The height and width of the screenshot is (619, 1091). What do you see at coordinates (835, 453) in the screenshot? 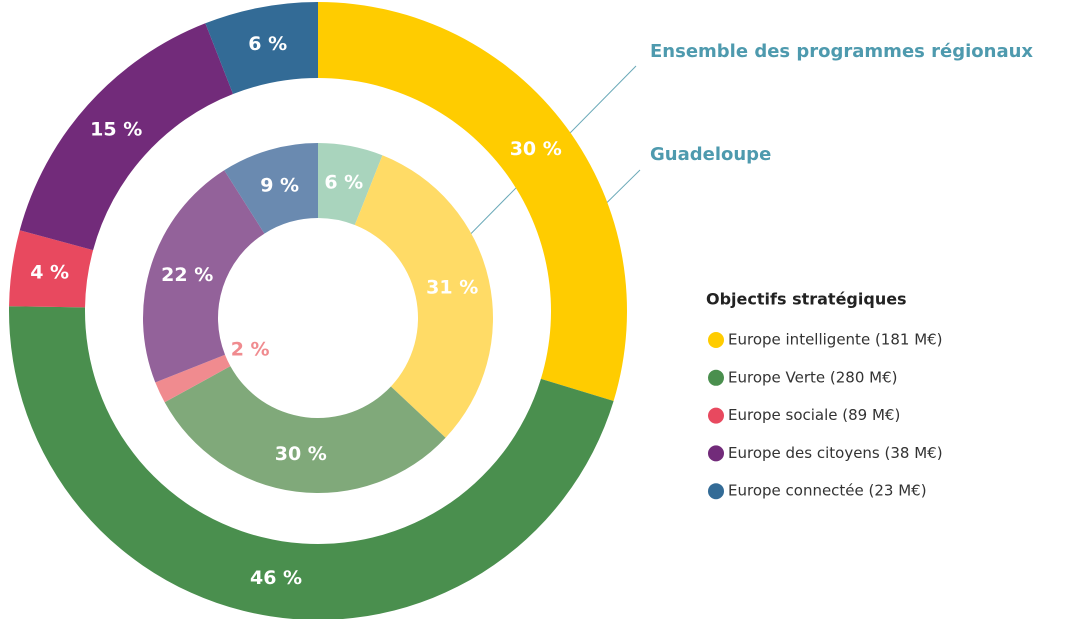
I see `legend-label: Europe des citoyens (38 M€)` at bounding box center [835, 453].